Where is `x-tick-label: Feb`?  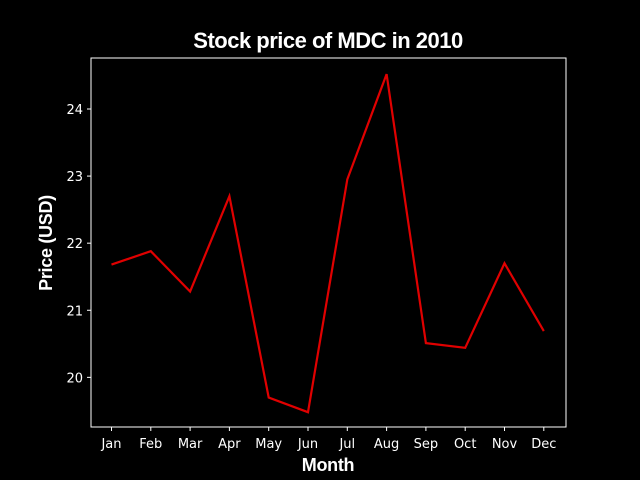 x-tick-label: Feb is located at coordinates (150, 444).